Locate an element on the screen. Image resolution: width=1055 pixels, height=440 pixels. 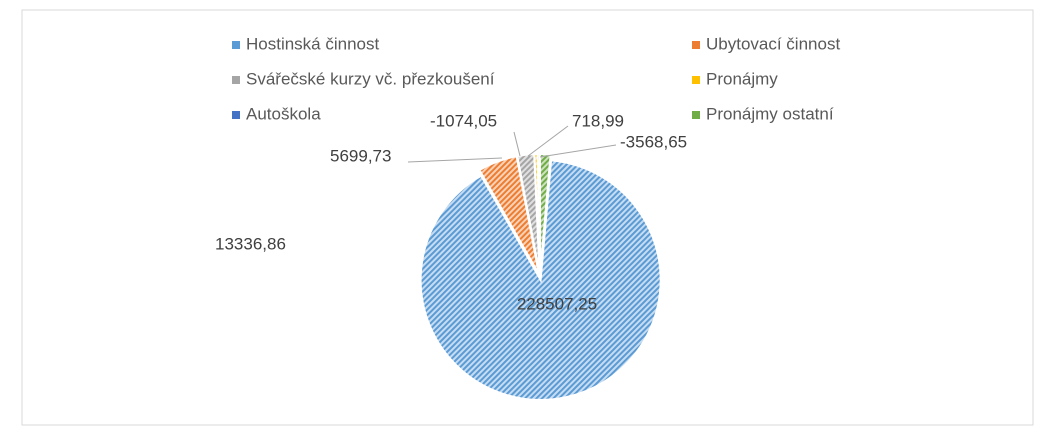
legend-label: Autoškola is located at coordinates (283, 113).